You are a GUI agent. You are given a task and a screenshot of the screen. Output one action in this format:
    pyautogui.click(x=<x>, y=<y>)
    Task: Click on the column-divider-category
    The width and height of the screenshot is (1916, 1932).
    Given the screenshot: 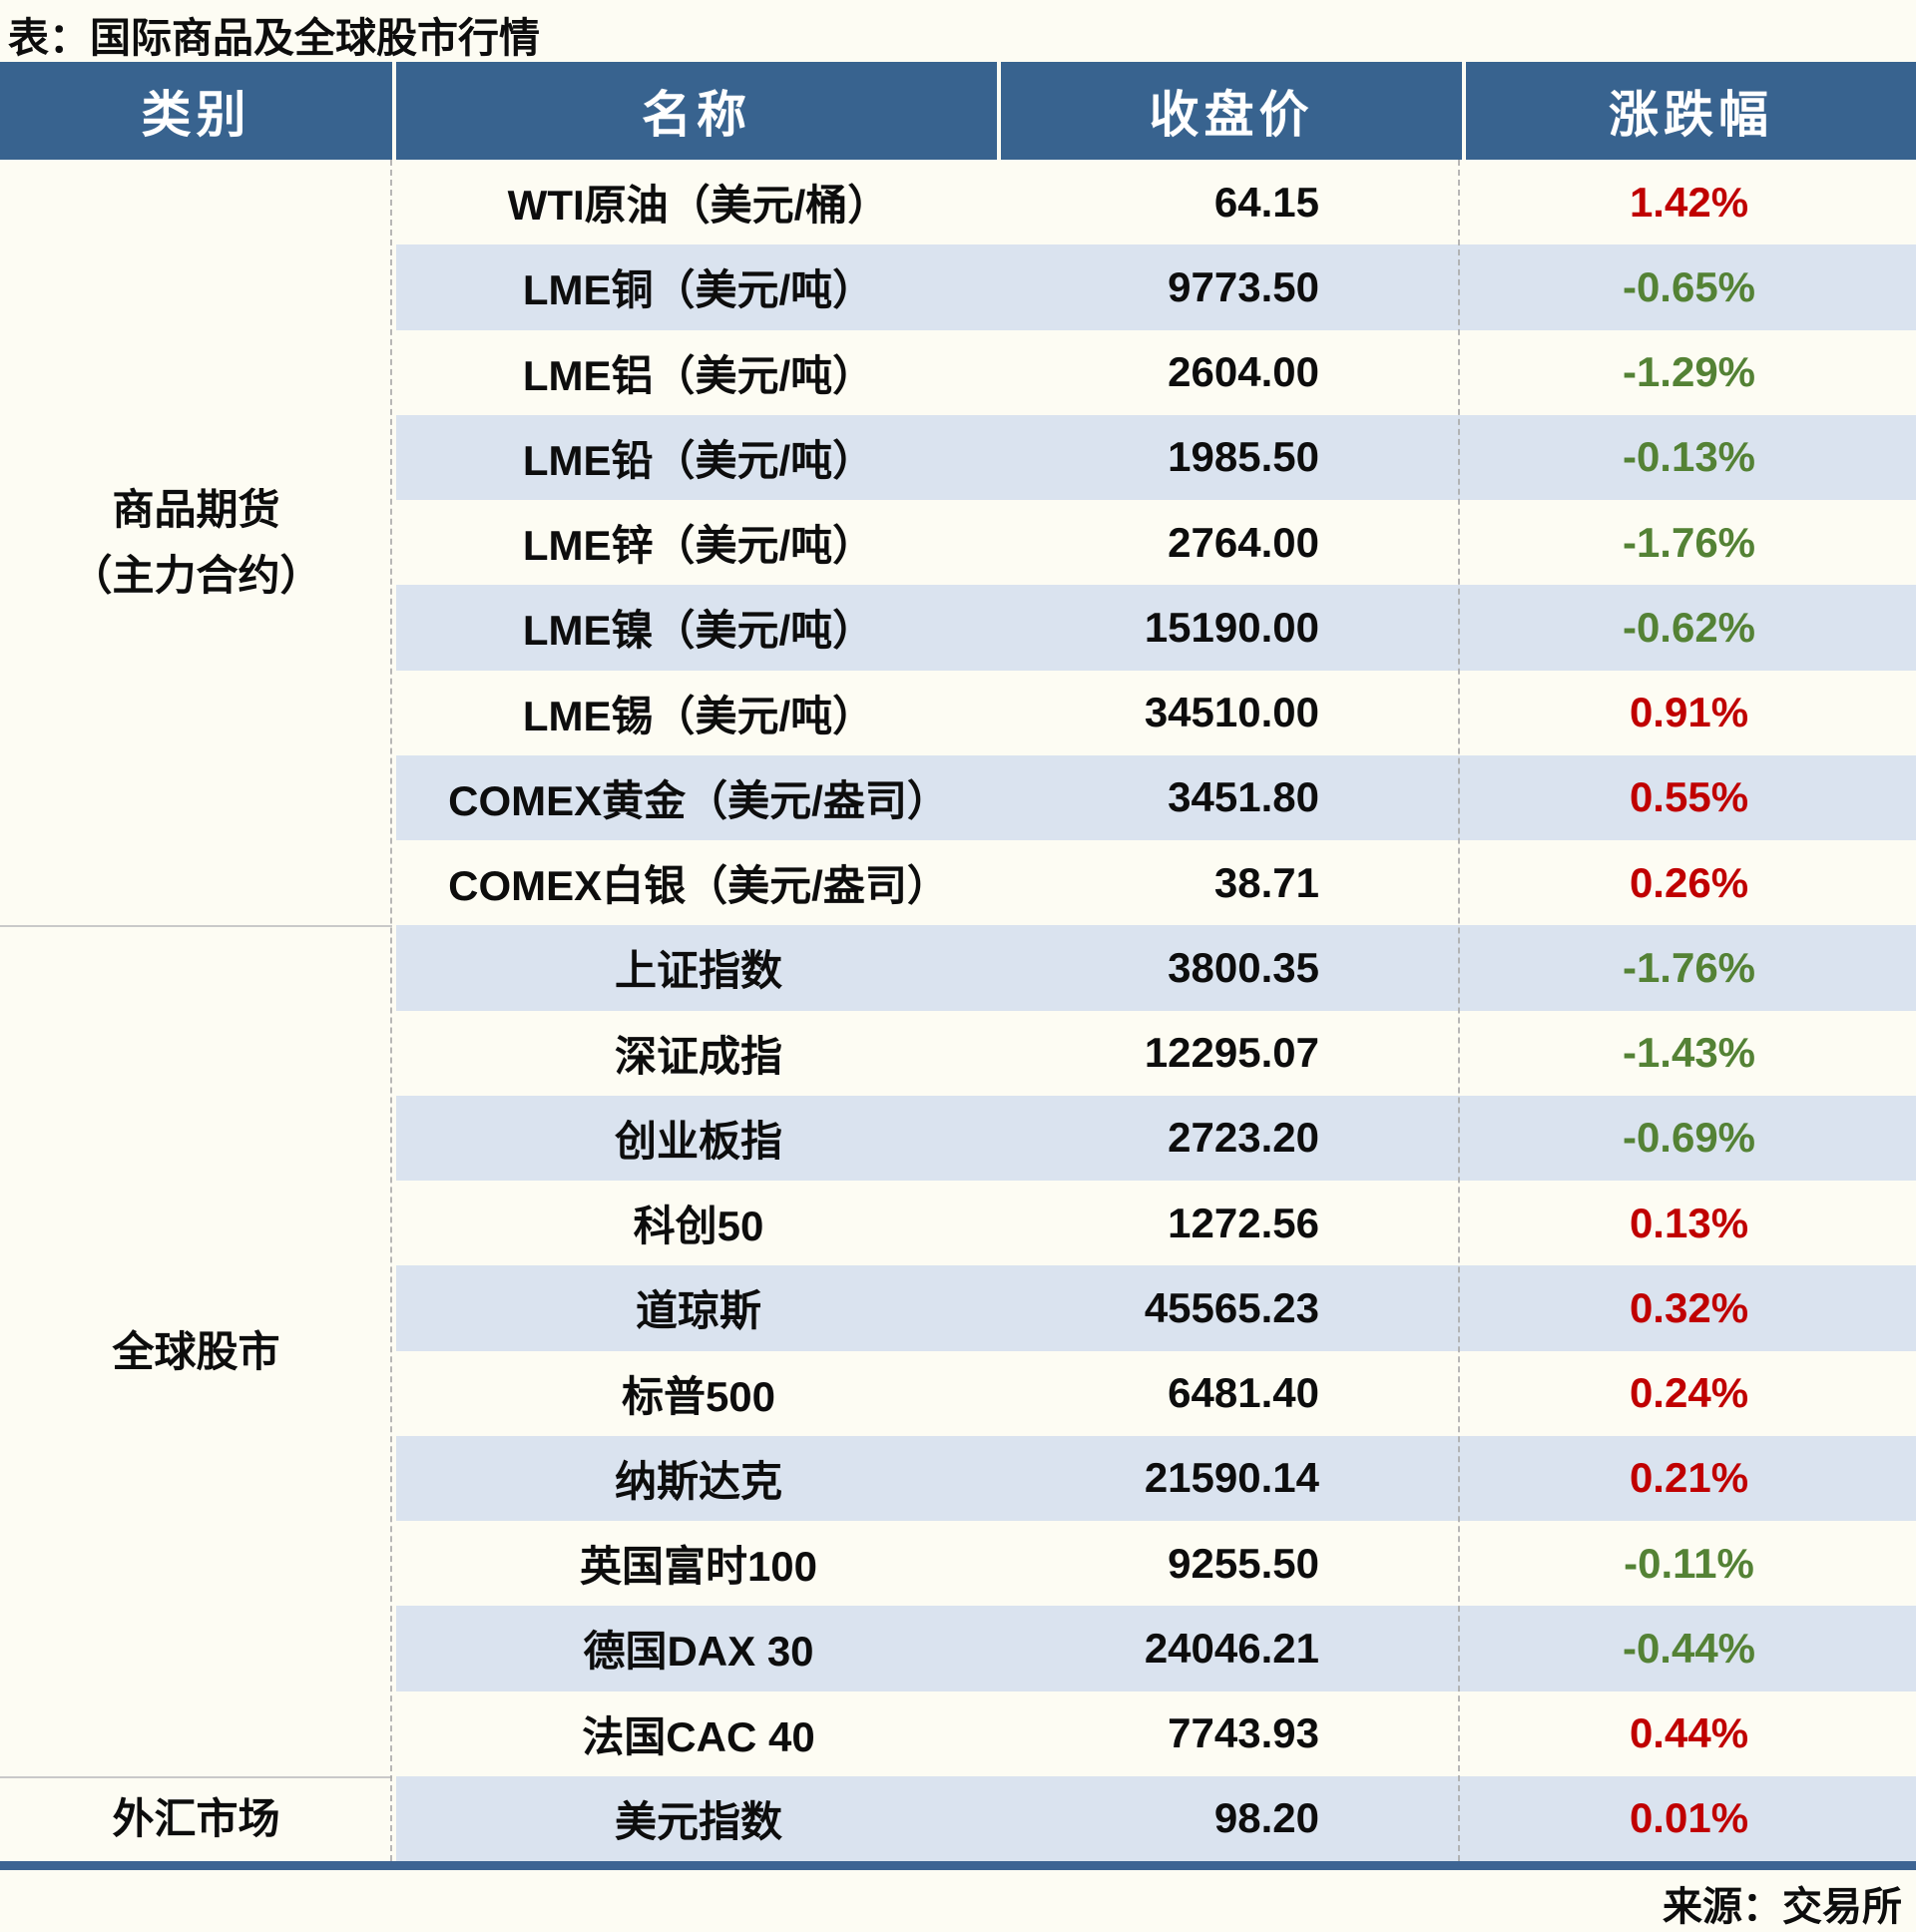 What is the action you would take?
    pyautogui.click(x=391, y=1010)
    